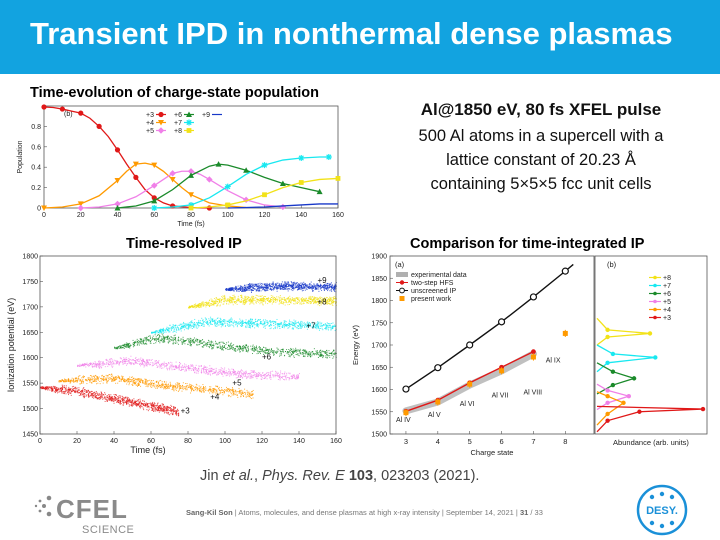  What do you see at coordinates (80, 204) in the screenshot?
I see `data-point` at bounding box center [80, 204].